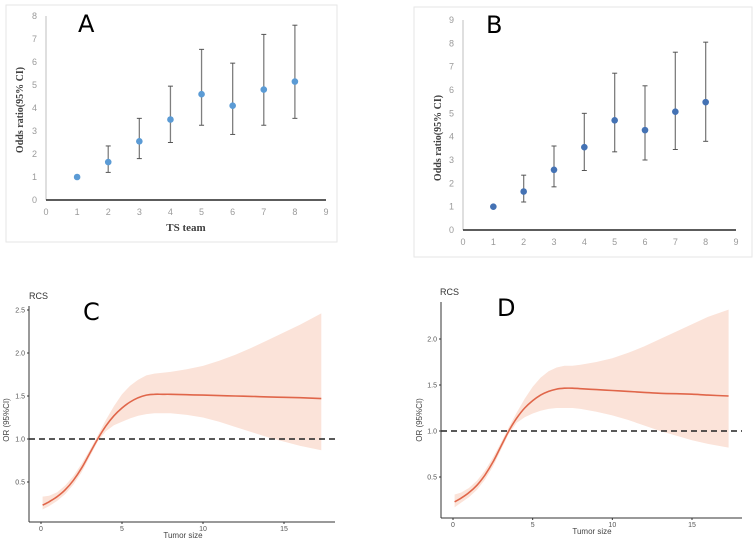  What do you see at coordinates (419, 420) in the screenshot?
I see `panel-d-y-axis-label: OR (95%CI)` at bounding box center [419, 420].